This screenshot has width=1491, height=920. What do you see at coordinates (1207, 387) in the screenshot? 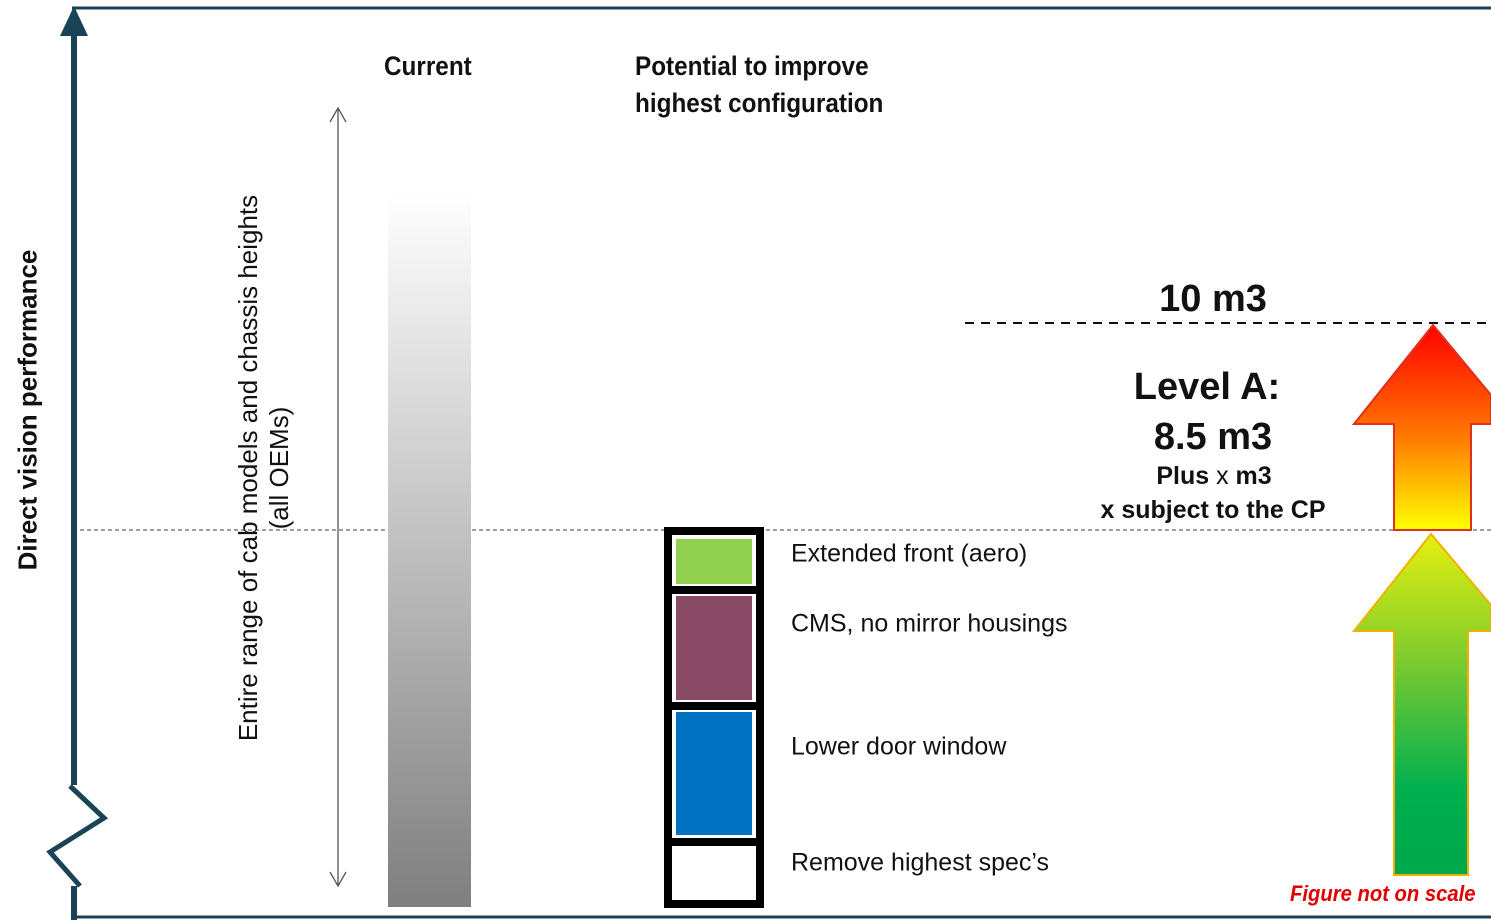
I see `level-a-title: Level A:` at bounding box center [1207, 387].